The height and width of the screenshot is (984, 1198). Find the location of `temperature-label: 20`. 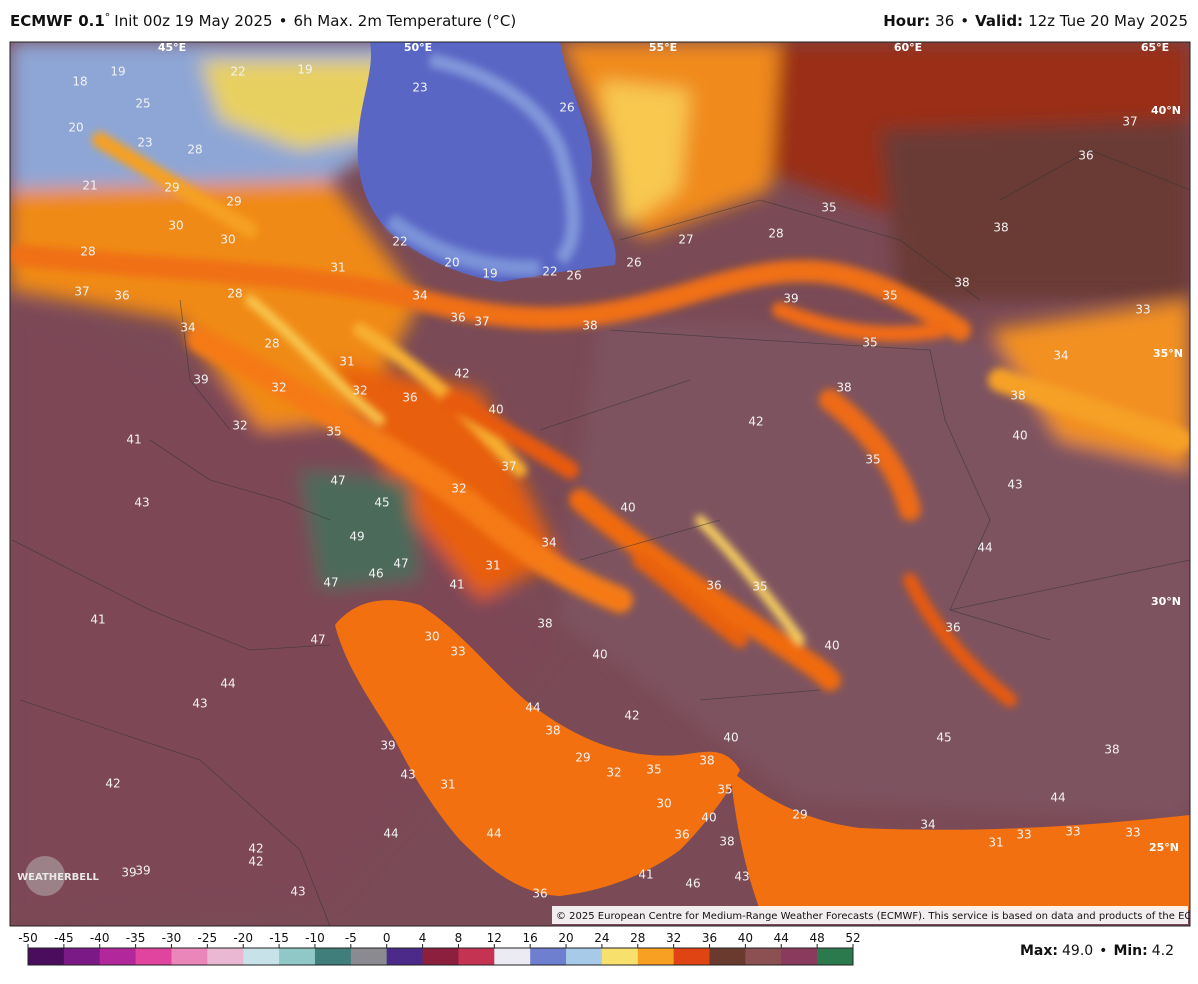

temperature-label: 20 is located at coordinates (451, 263).